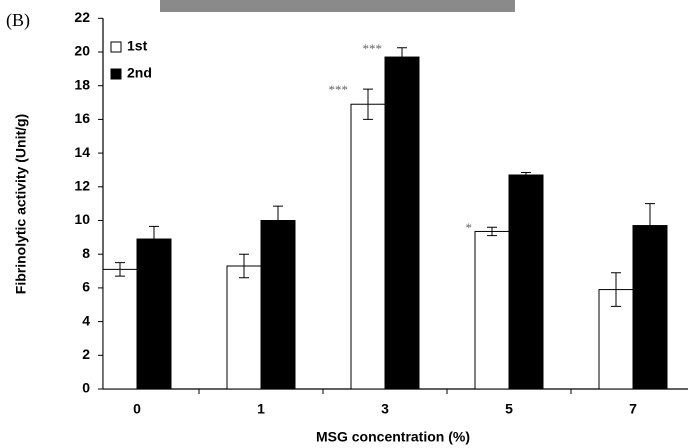  Describe the element at coordinates (82, 219) in the screenshot. I see `y-tick-label: 10` at that location.